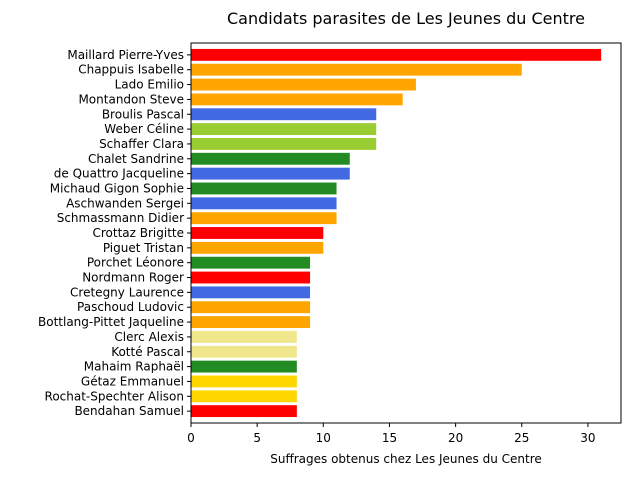  What do you see at coordinates (138, 233) in the screenshot?
I see `y-tick-label: Crottaz Brigitte` at bounding box center [138, 233].